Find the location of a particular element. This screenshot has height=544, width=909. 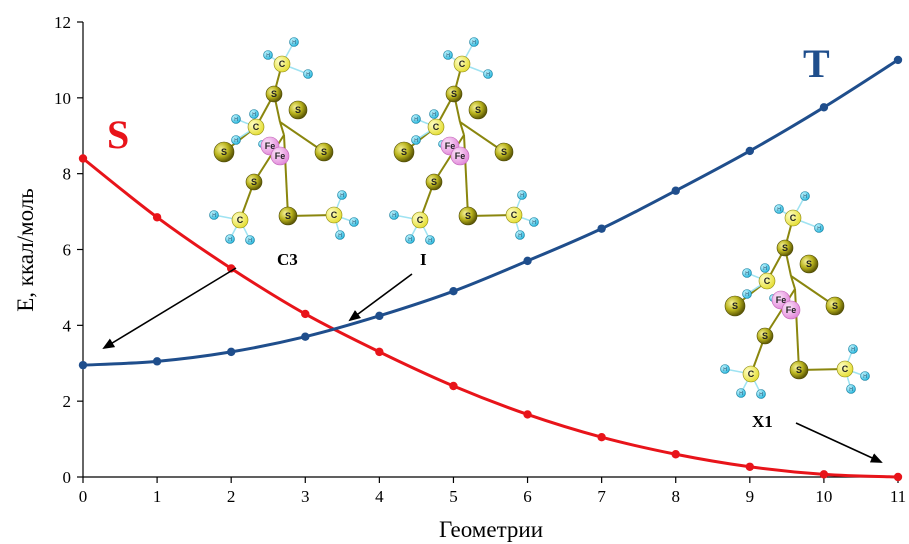

y-tick-label: 2 is located at coordinates (67, 401).